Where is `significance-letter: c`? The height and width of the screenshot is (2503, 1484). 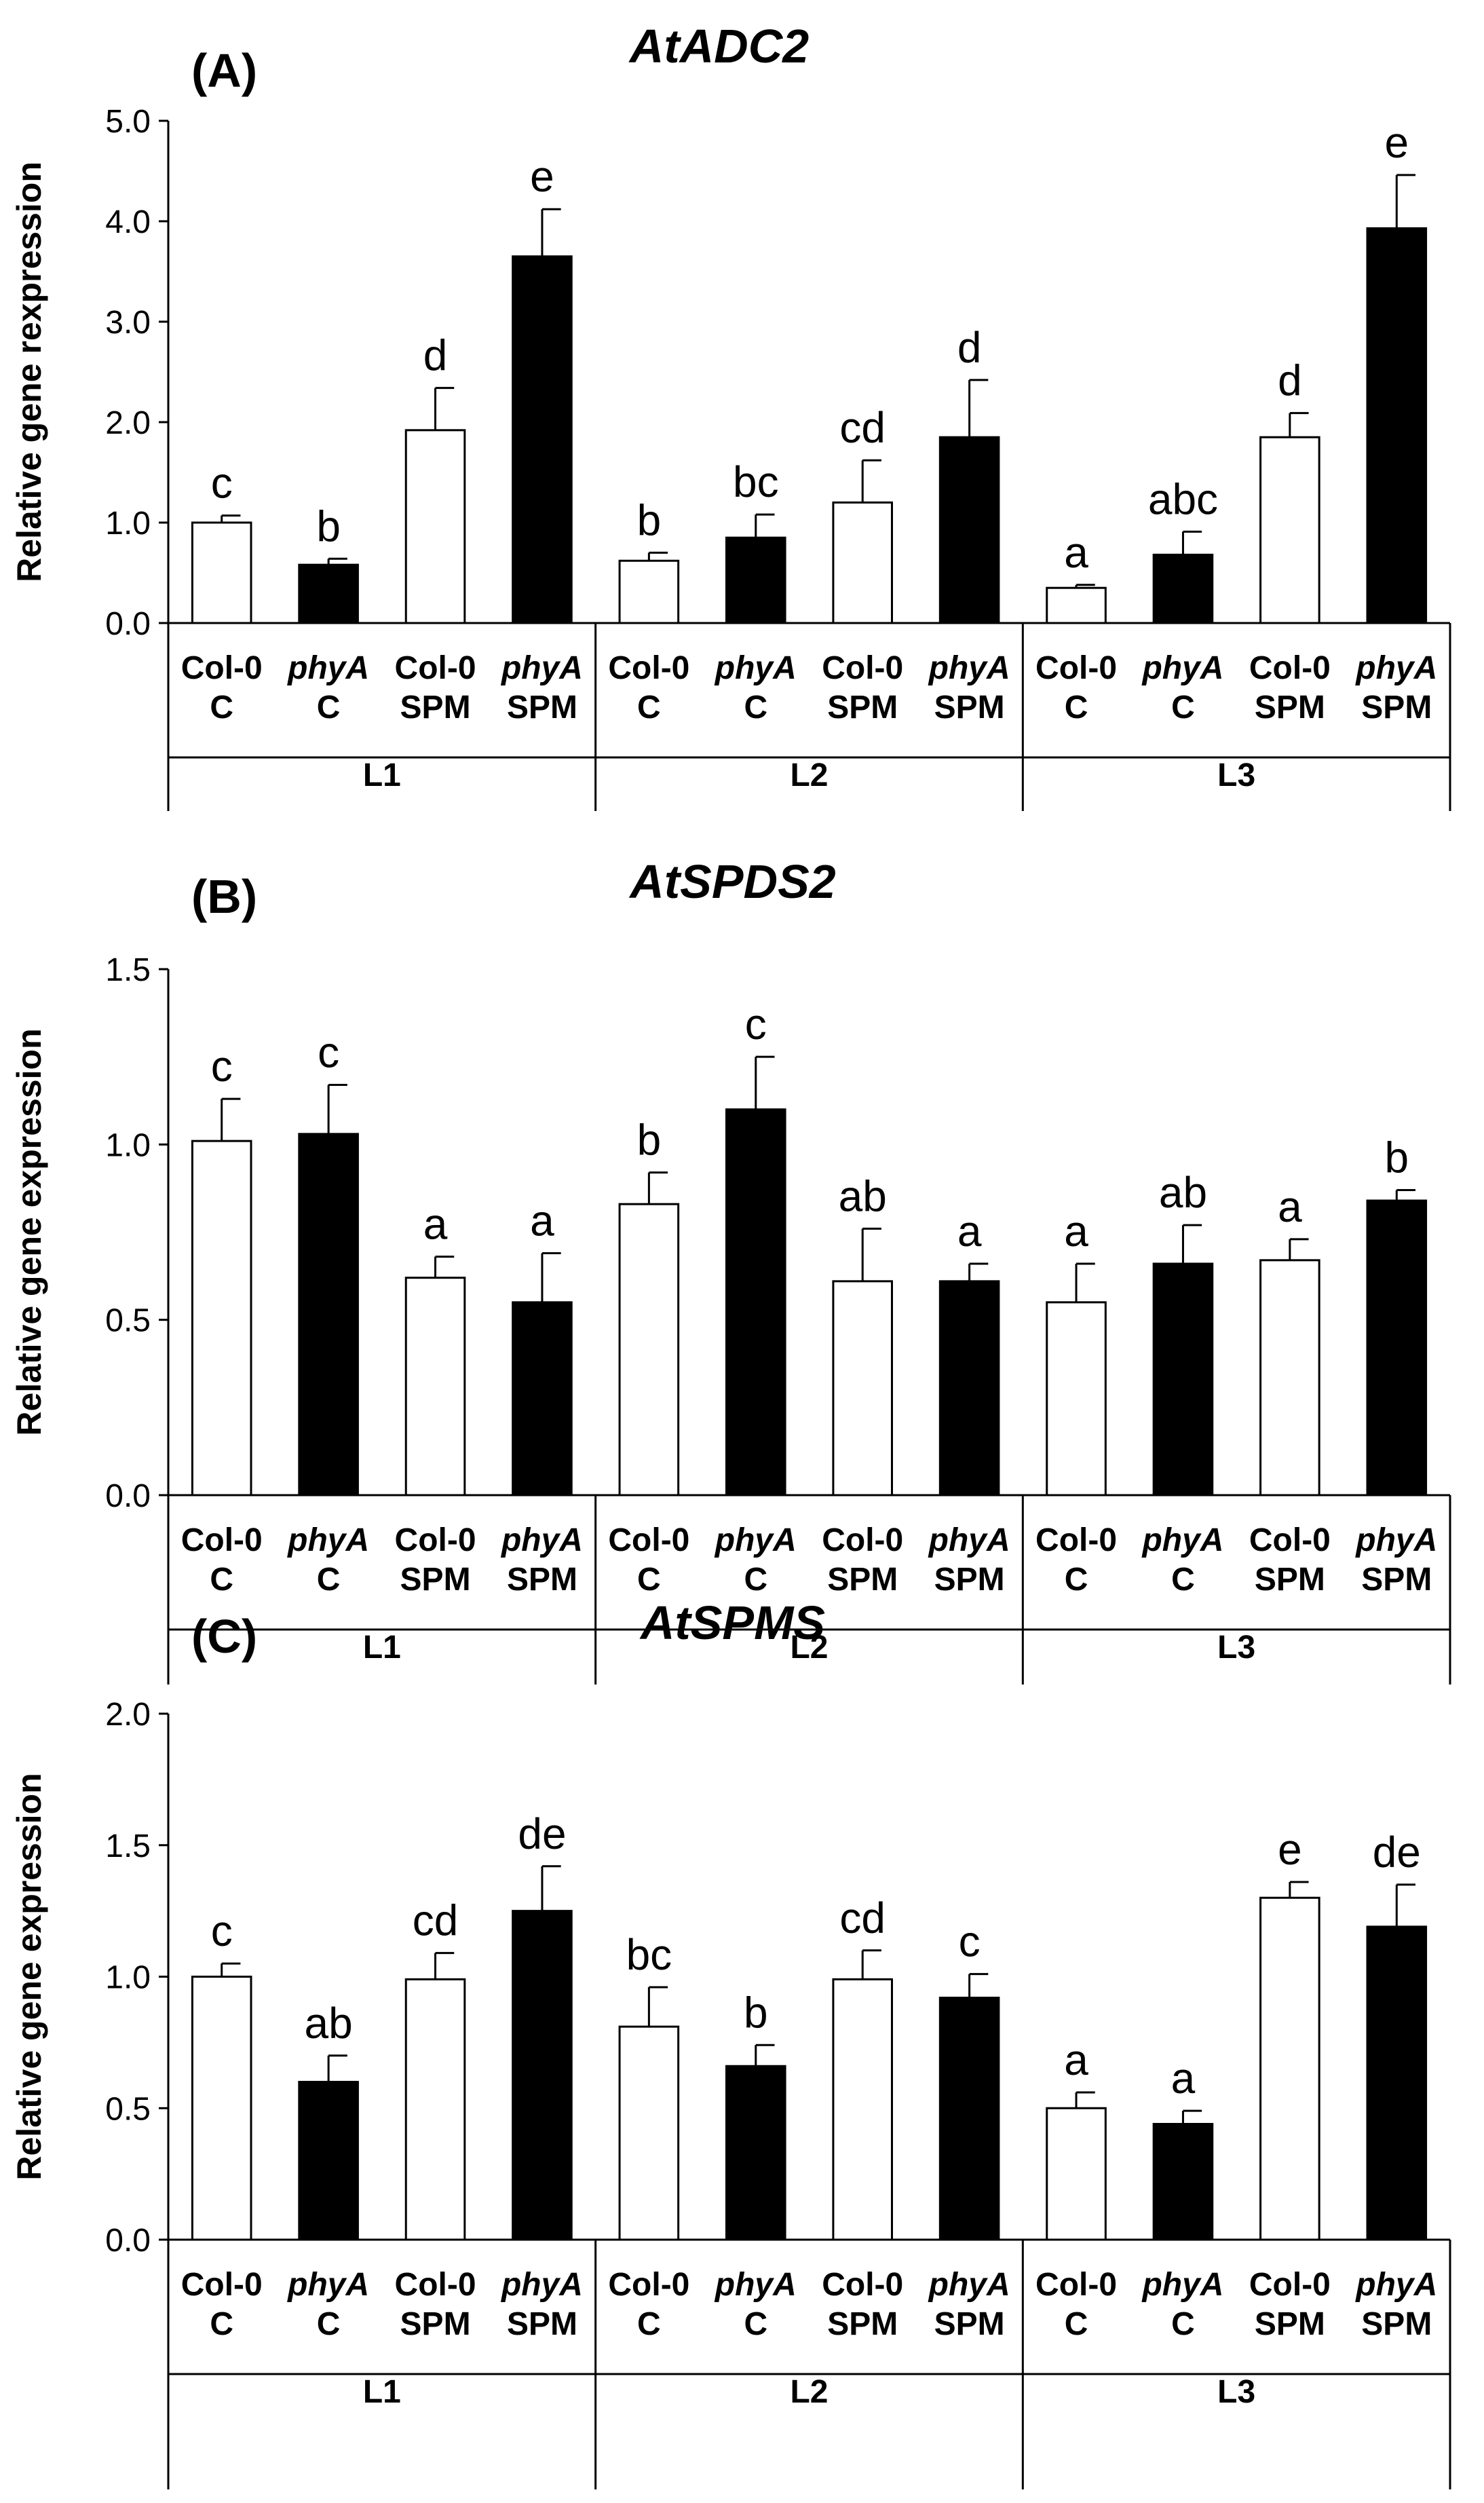 significance-letter: c is located at coordinates (328, 1052).